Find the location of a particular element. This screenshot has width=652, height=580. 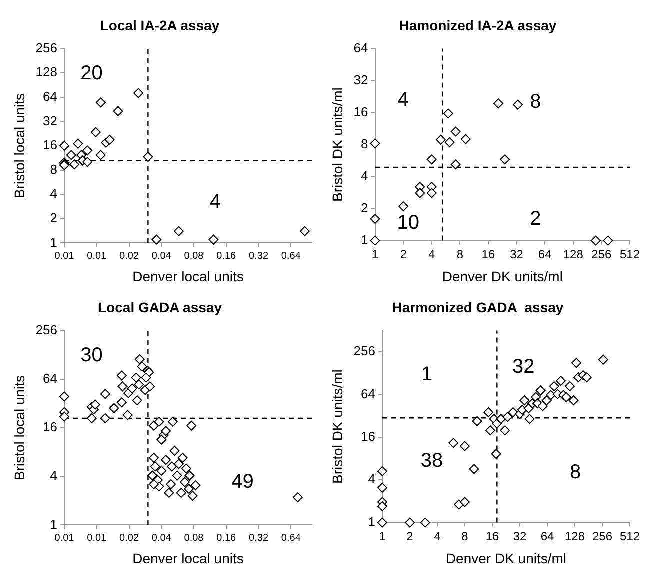

y-tick-label: 128 is located at coordinates (47, 72).